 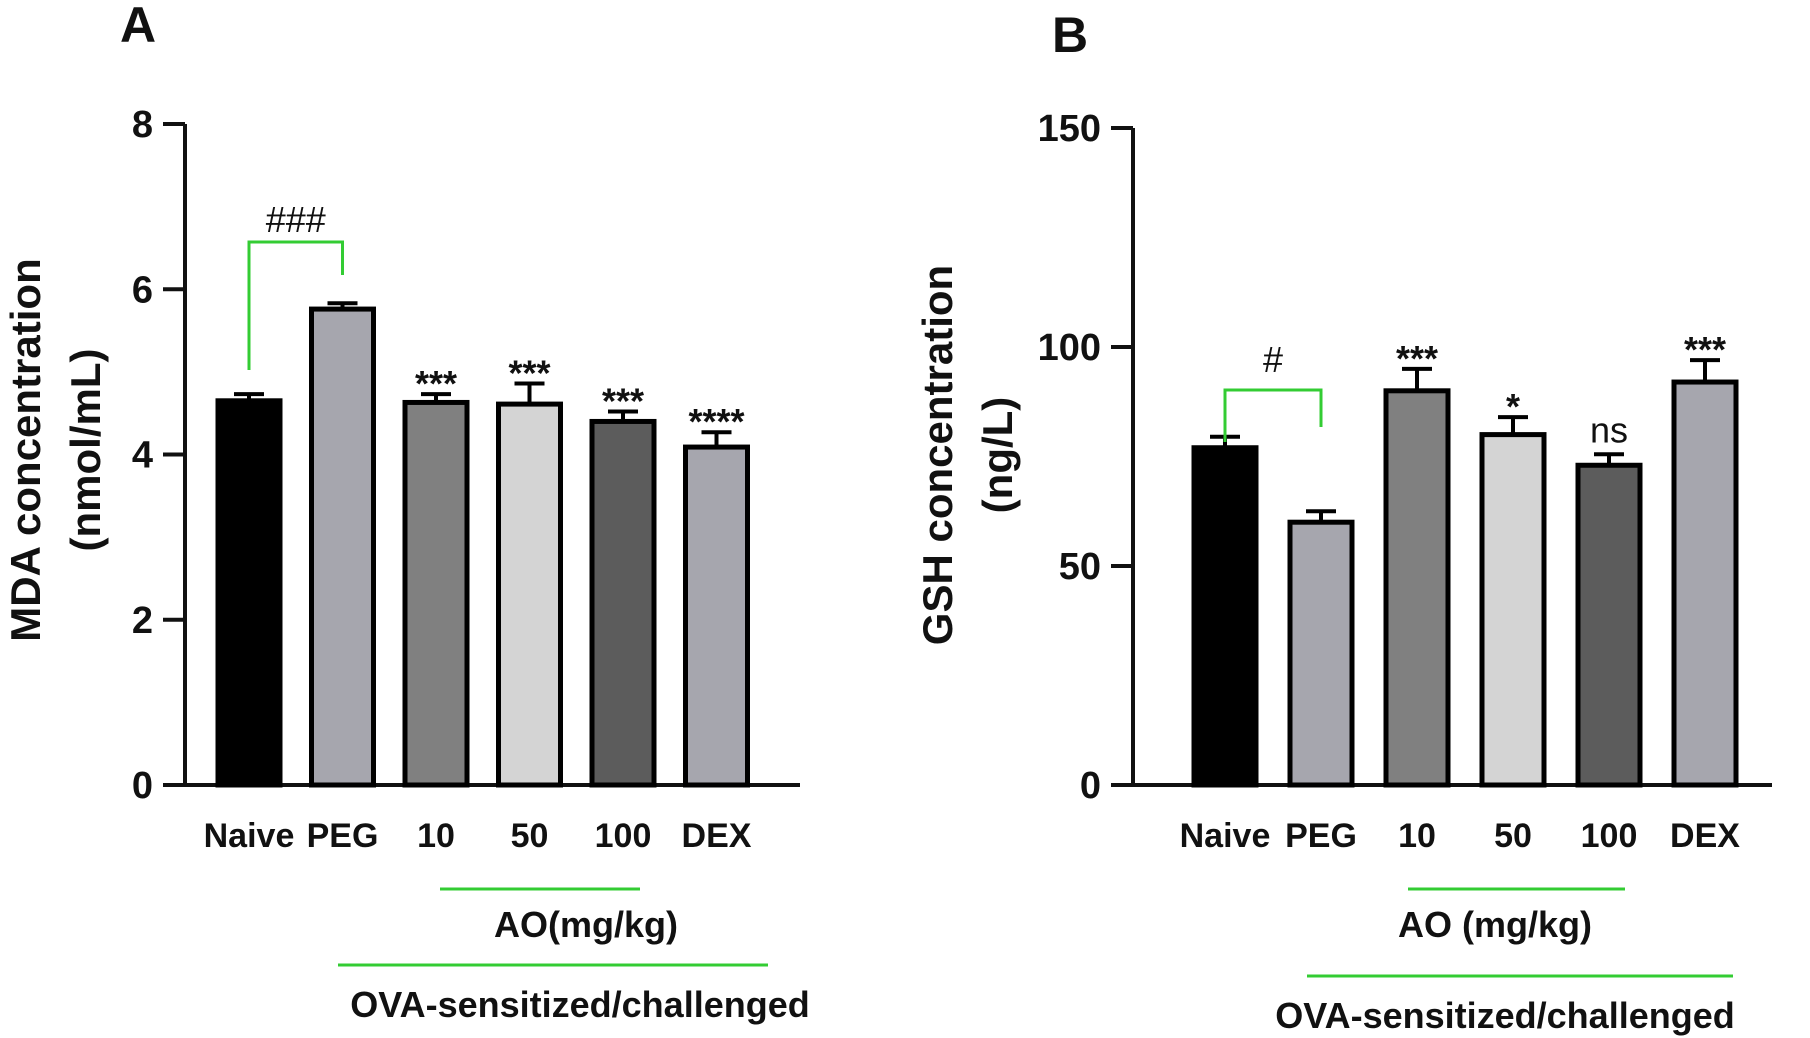 I want to click on panel-label: B, so click(x=1070, y=35).